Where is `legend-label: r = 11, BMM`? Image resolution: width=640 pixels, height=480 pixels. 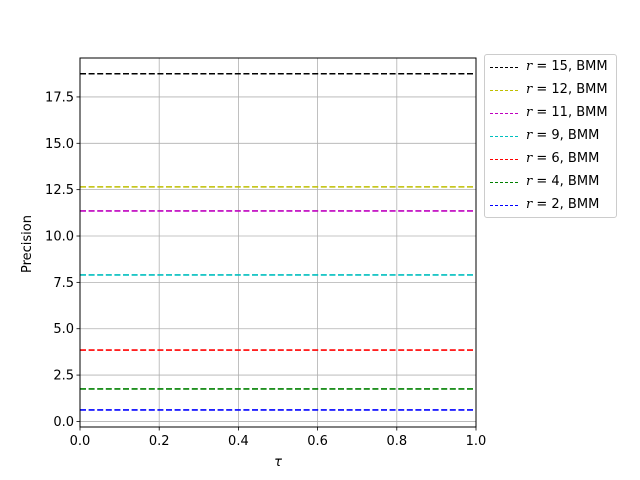 legend-label: r = 11, BMM is located at coordinates (567, 112).